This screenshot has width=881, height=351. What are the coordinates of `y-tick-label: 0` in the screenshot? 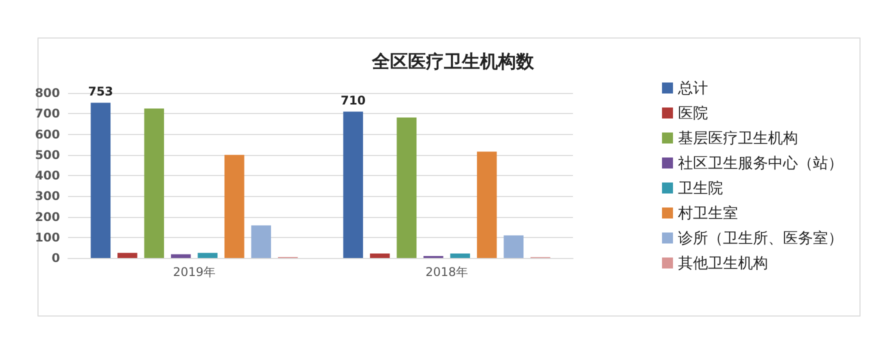 It's located at (56, 258).